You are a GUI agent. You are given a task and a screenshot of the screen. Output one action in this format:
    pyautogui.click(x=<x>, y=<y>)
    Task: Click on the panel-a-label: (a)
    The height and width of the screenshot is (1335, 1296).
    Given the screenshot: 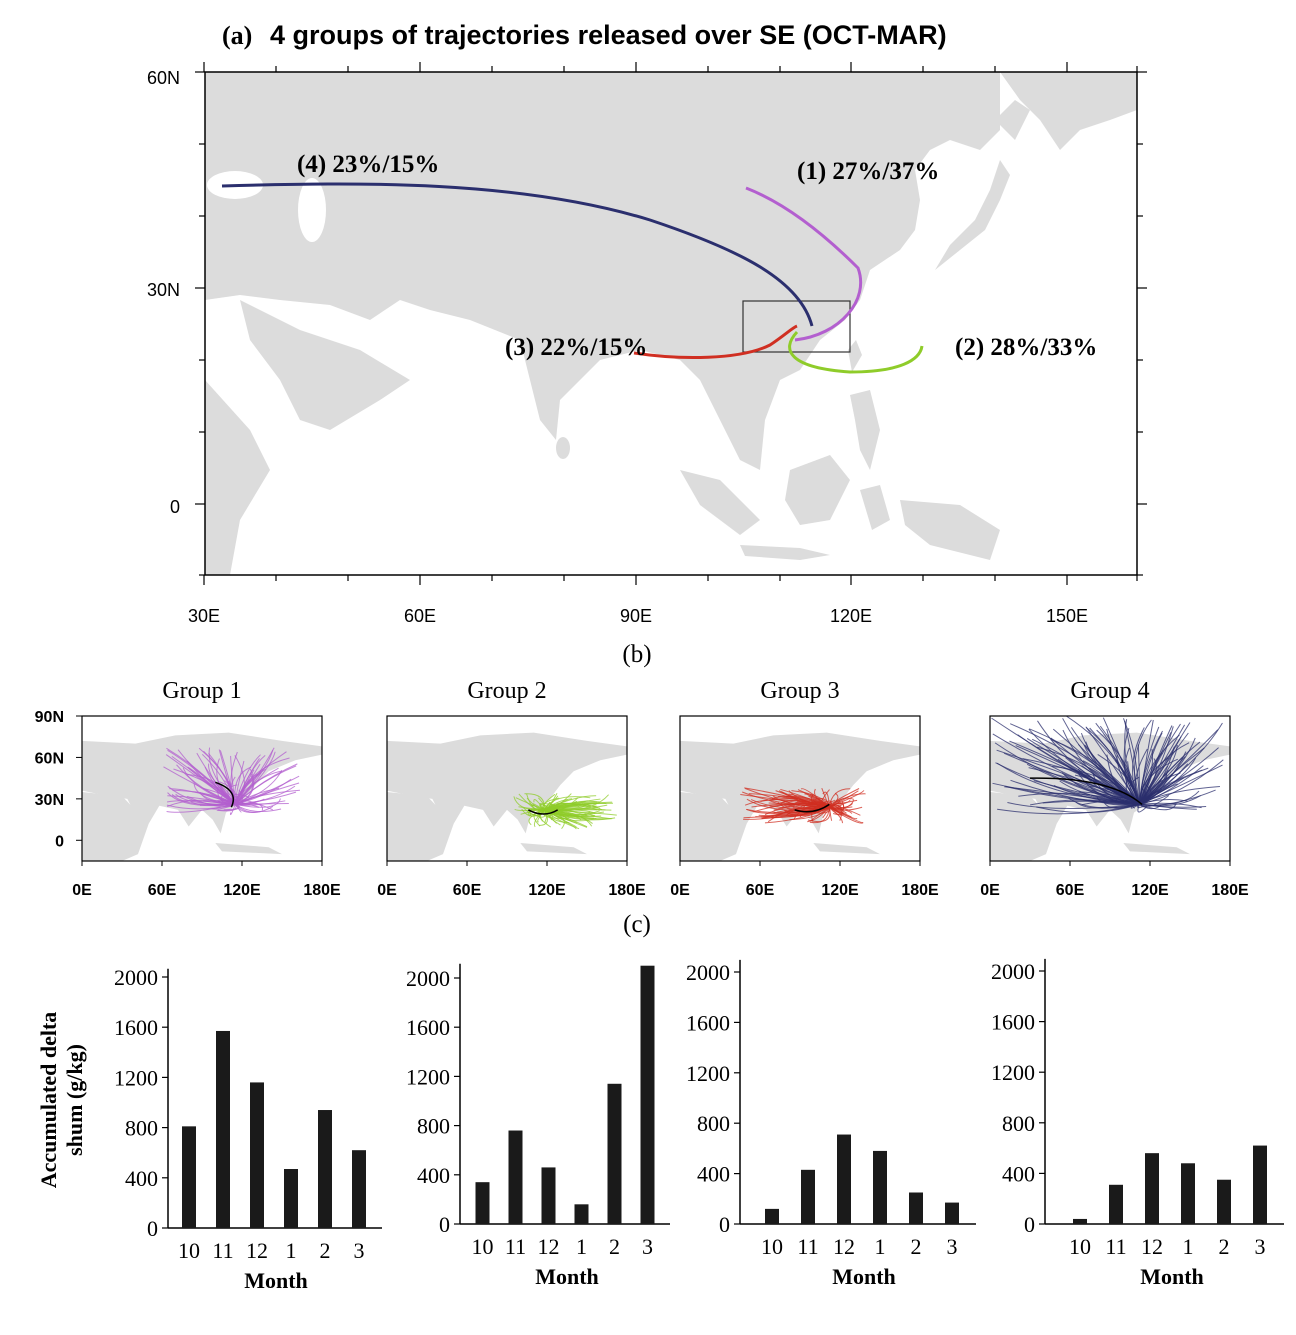 What is the action you would take?
    pyautogui.click(x=237, y=35)
    